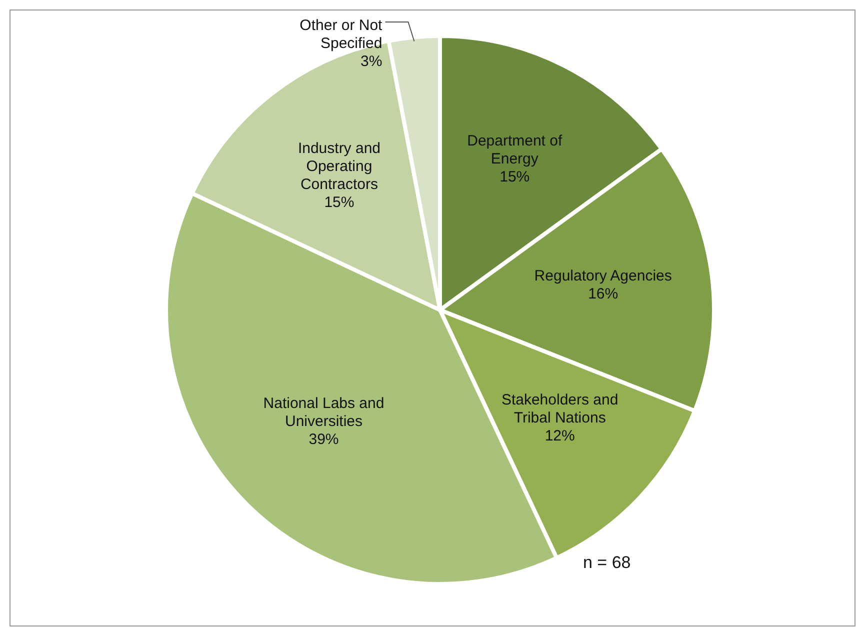 The image size is (865, 632). Describe the element at coordinates (603, 275) in the screenshot. I see `slice-label: Regulatory Agencies` at that location.